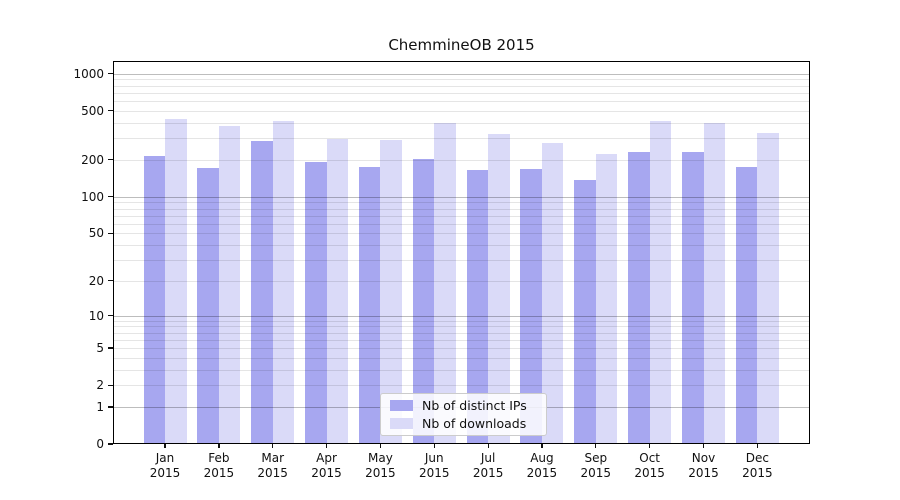  What do you see at coordinates (96, 280) in the screenshot?
I see `y-tick-label-20: 20` at bounding box center [96, 280].